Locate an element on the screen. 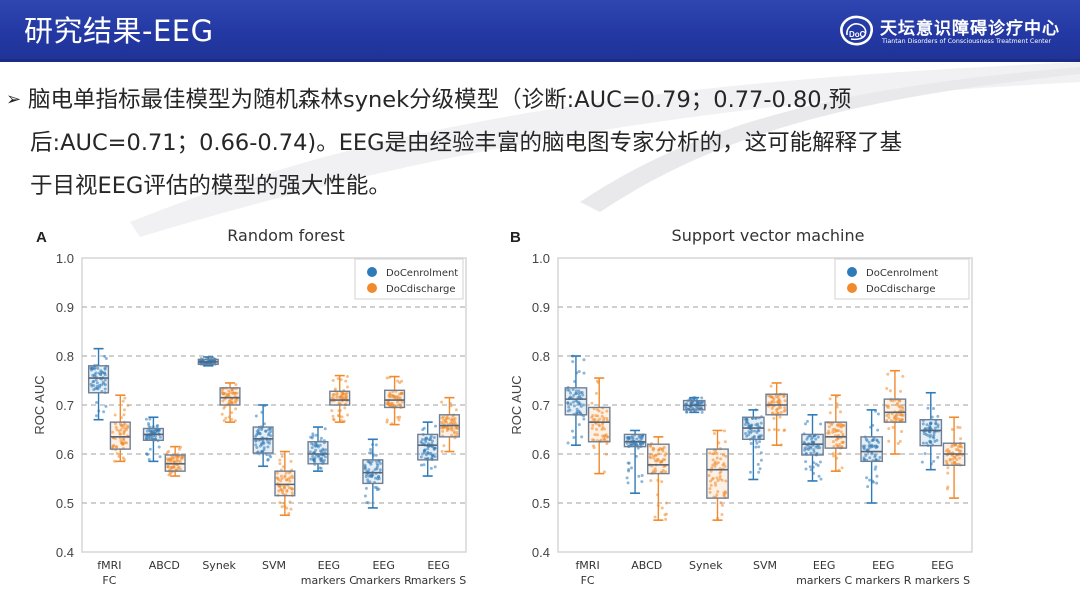 The image size is (1080, 608). x-tick-label: markers R is located at coordinates (384, 580).